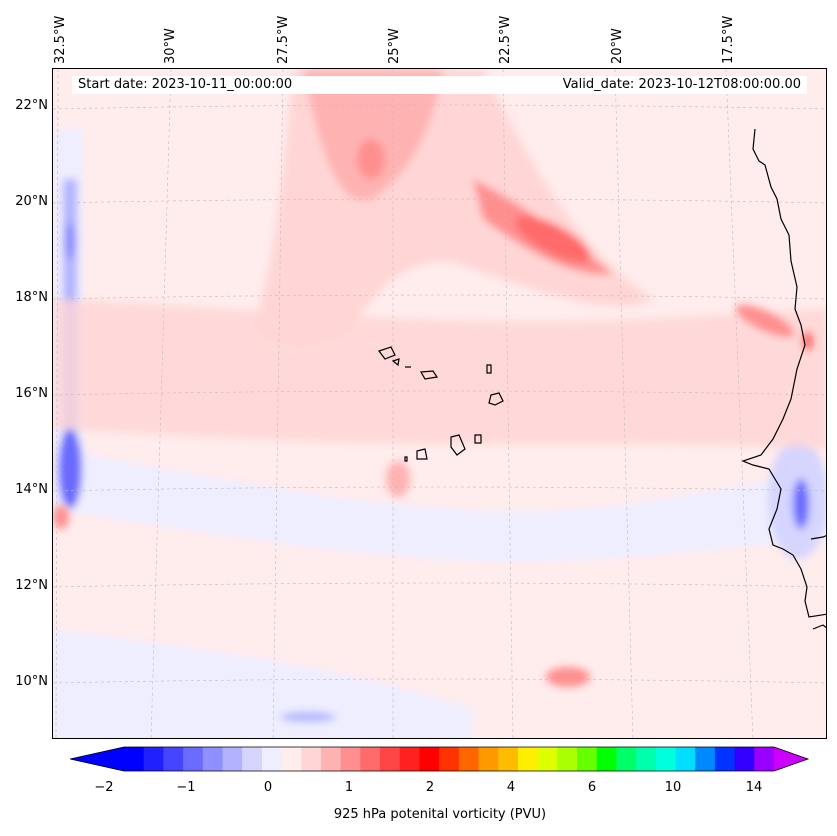 Image resolution: width=837 pixels, height=836 pixels. I want to click on lat-label: 18°N, so click(31, 297).